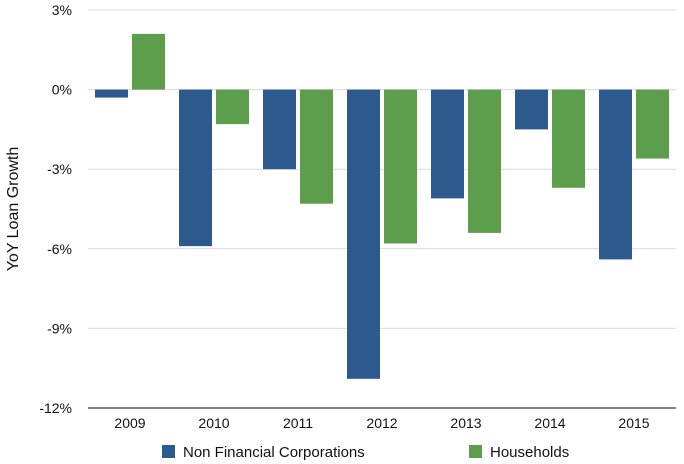 Image resolution: width=684 pixels, height=464 pixels. Describe the element at coordinates (363, 234) in the screenshot. I see `bar-2012-non-financial-corporations` at that location.